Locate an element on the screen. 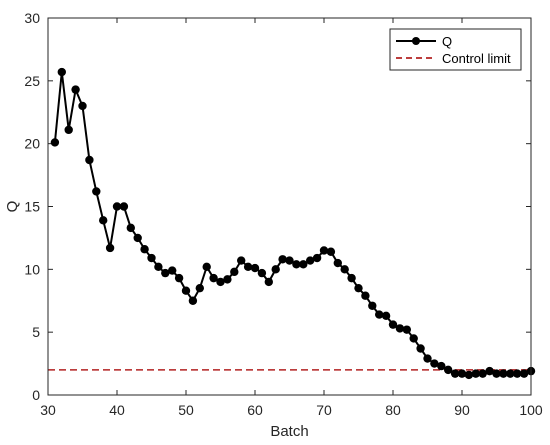  y-tick-label: 15 is located at coordinates (32, 207).